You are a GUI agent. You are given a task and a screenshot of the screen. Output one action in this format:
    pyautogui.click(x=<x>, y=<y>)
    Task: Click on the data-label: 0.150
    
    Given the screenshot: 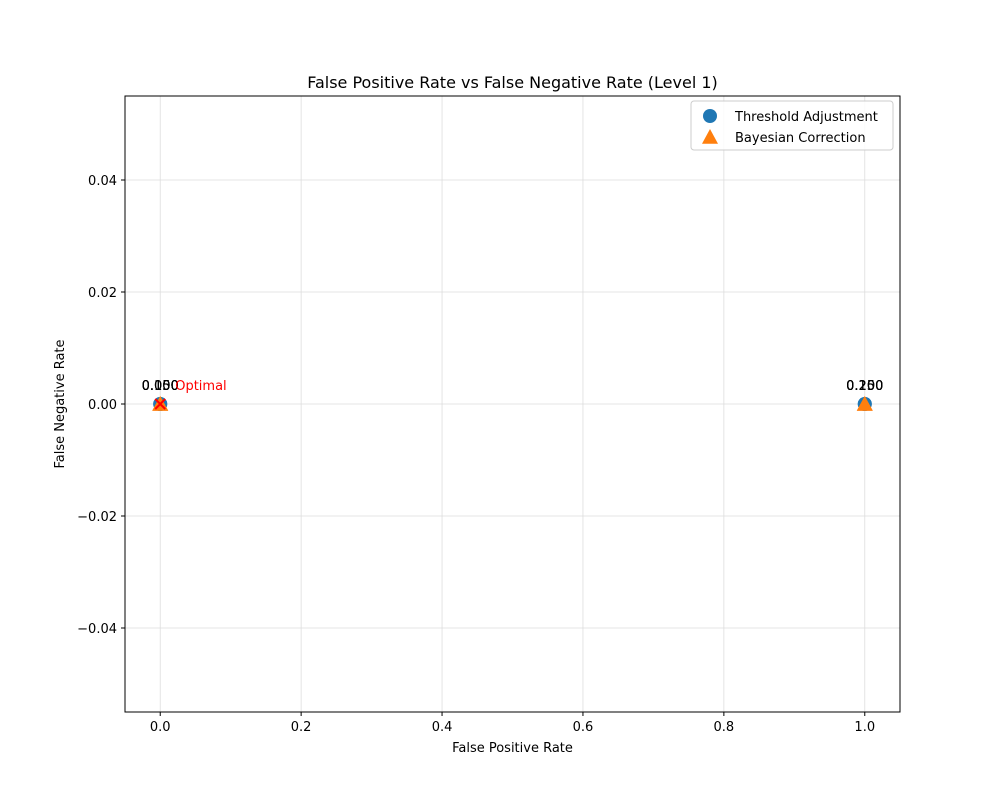 What is the action you would take?
    pyautogui.click(x=864, y=386)
    